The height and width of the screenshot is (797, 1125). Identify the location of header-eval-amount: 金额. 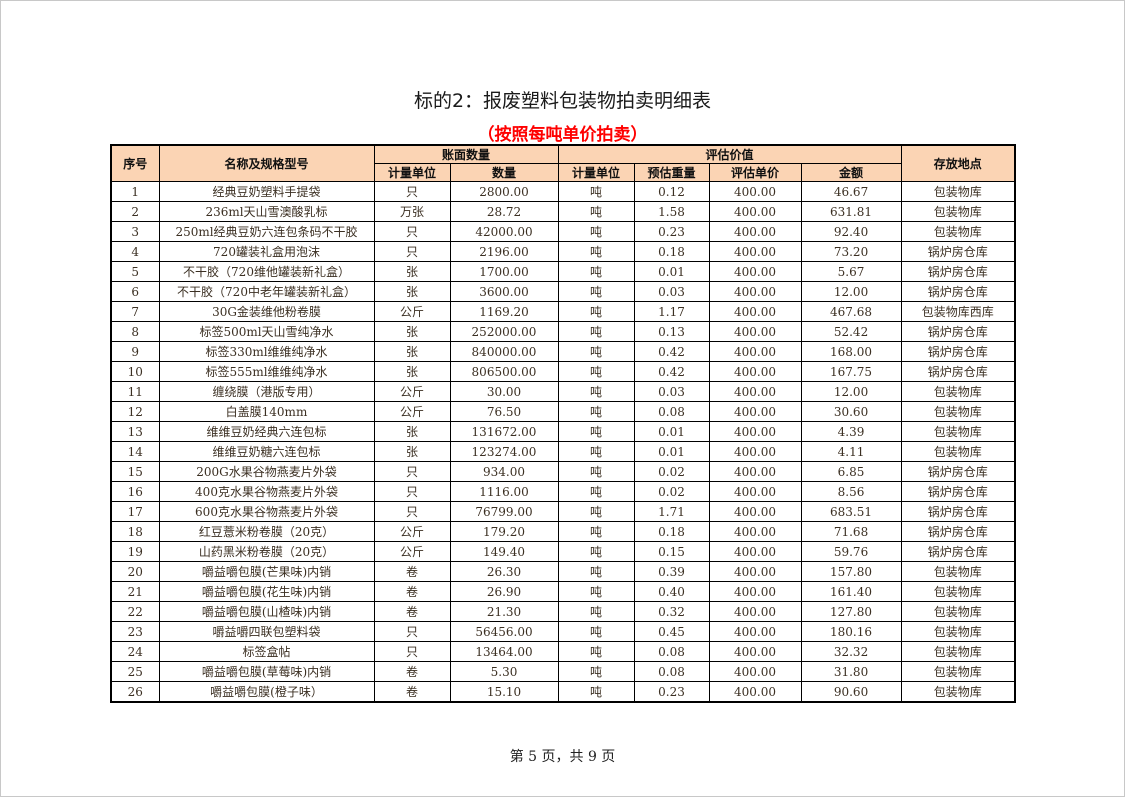
(851, 172).